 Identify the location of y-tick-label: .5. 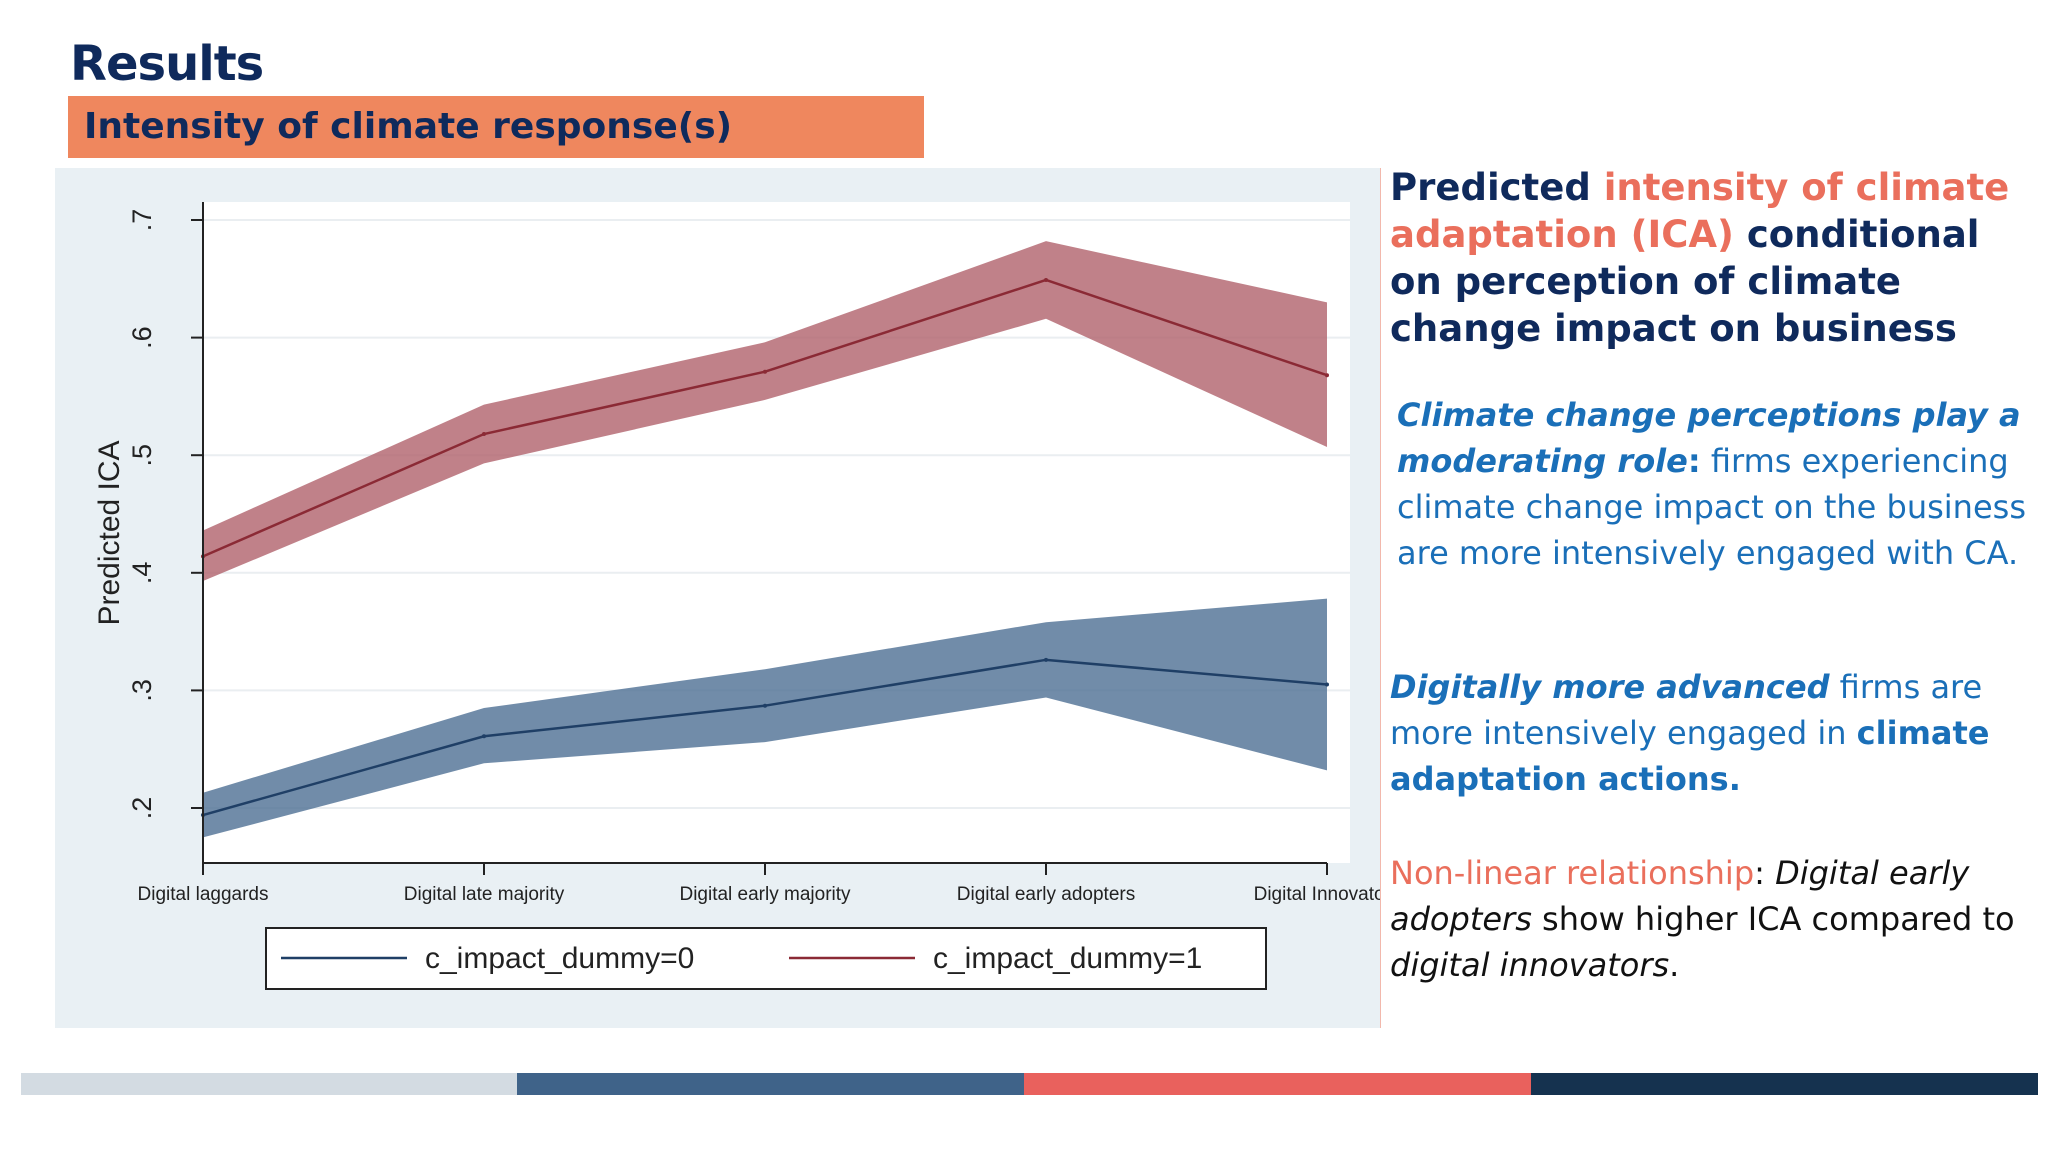
(142, 455).